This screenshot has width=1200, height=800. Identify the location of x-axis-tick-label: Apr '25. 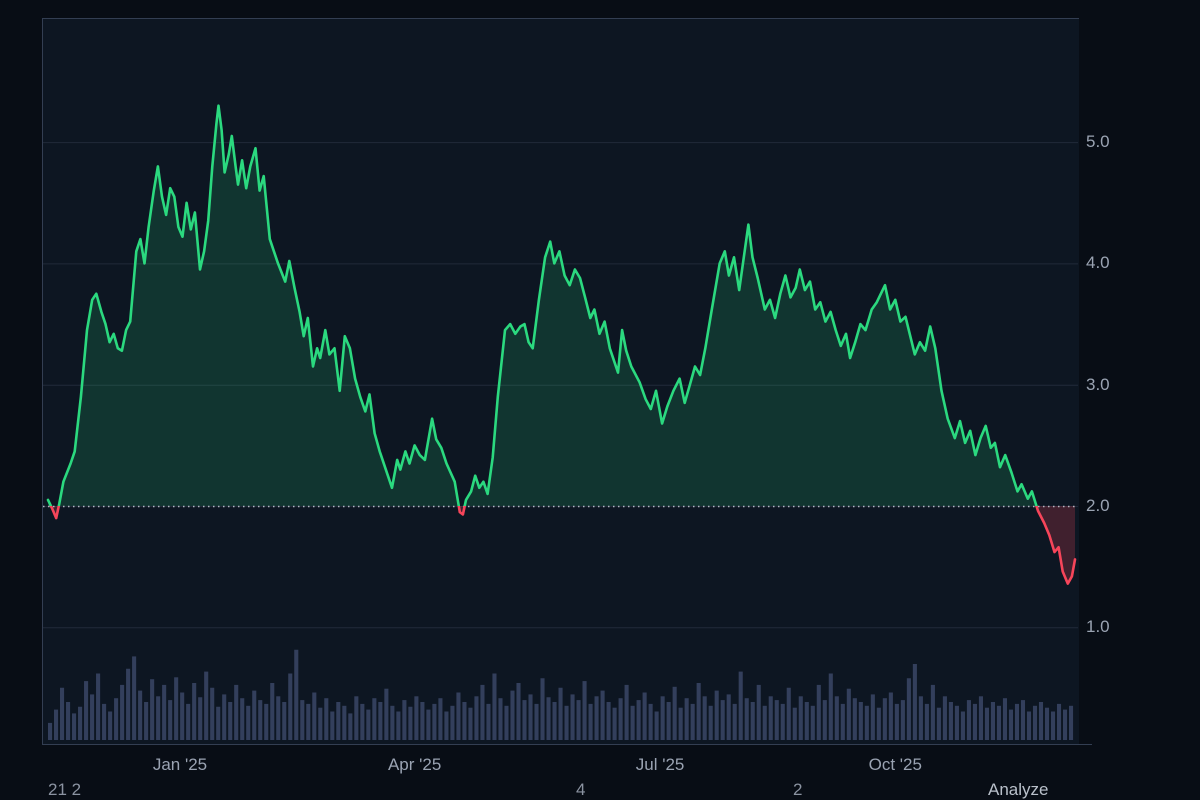
(414, 764).